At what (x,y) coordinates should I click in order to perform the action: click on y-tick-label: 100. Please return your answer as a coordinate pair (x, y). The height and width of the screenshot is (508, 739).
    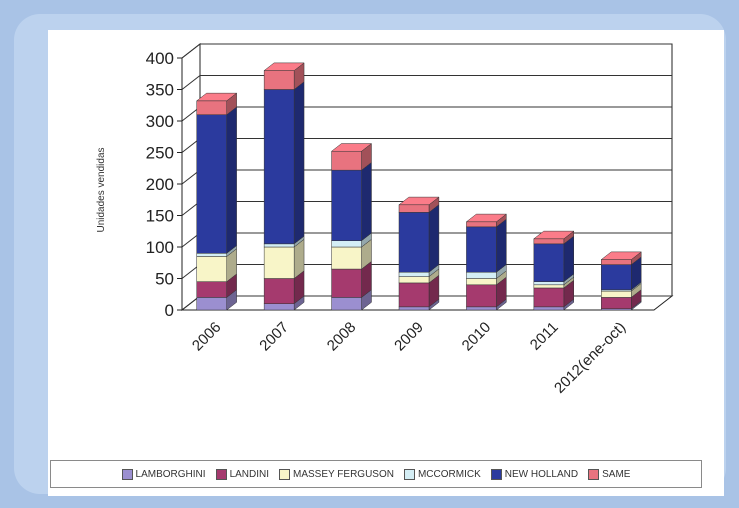
    Looking at the image, I should click on (160, 247).